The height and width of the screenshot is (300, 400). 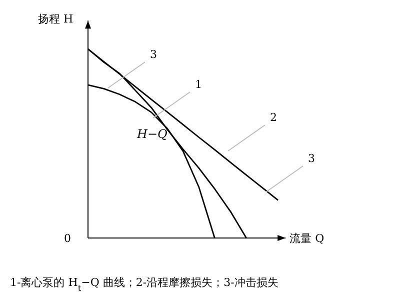 I want to click on annotation: 1, so click(x=198, y=84).